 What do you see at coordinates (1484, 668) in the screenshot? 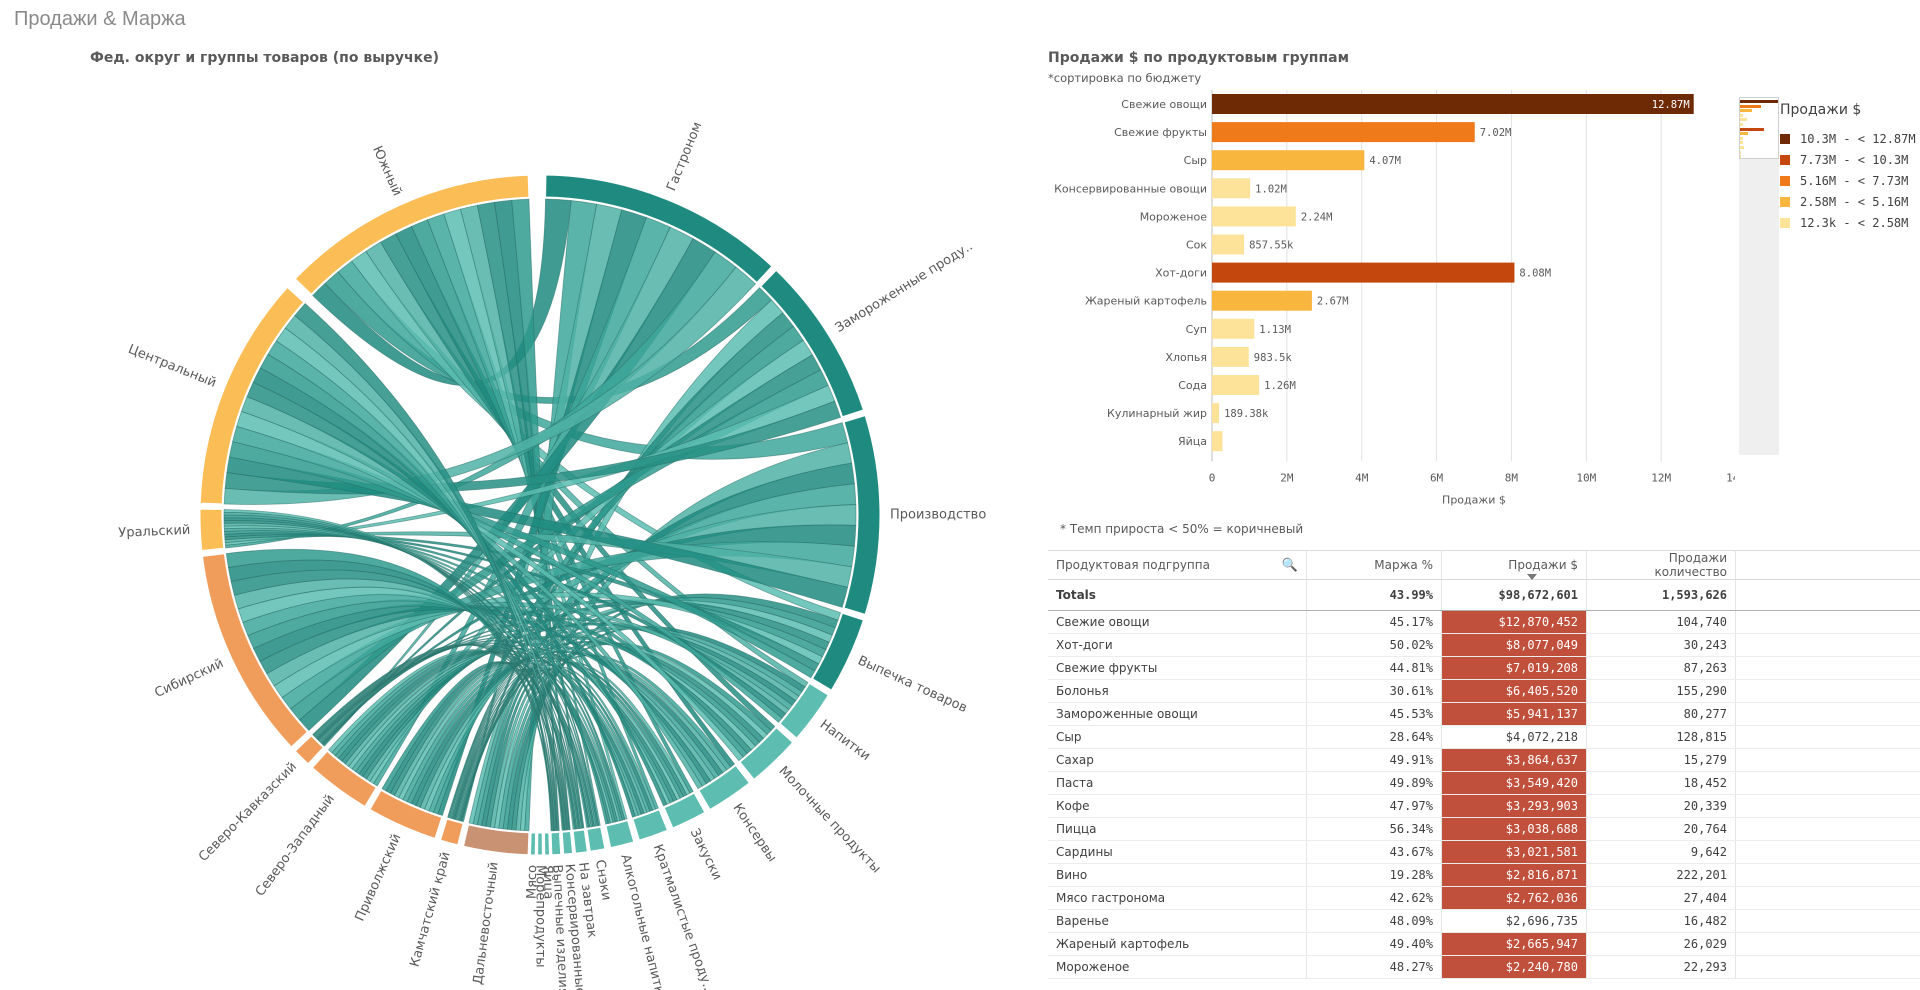
I see `table-row: Свежие фрукты 44.81% $7,019,208 87,263` at bounding box center [1484, 668].